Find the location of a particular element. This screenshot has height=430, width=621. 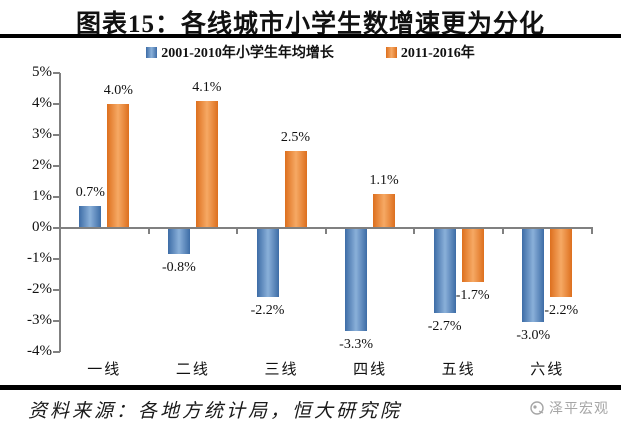

y-tick-label: 2% is located at coordinates (42, 165).